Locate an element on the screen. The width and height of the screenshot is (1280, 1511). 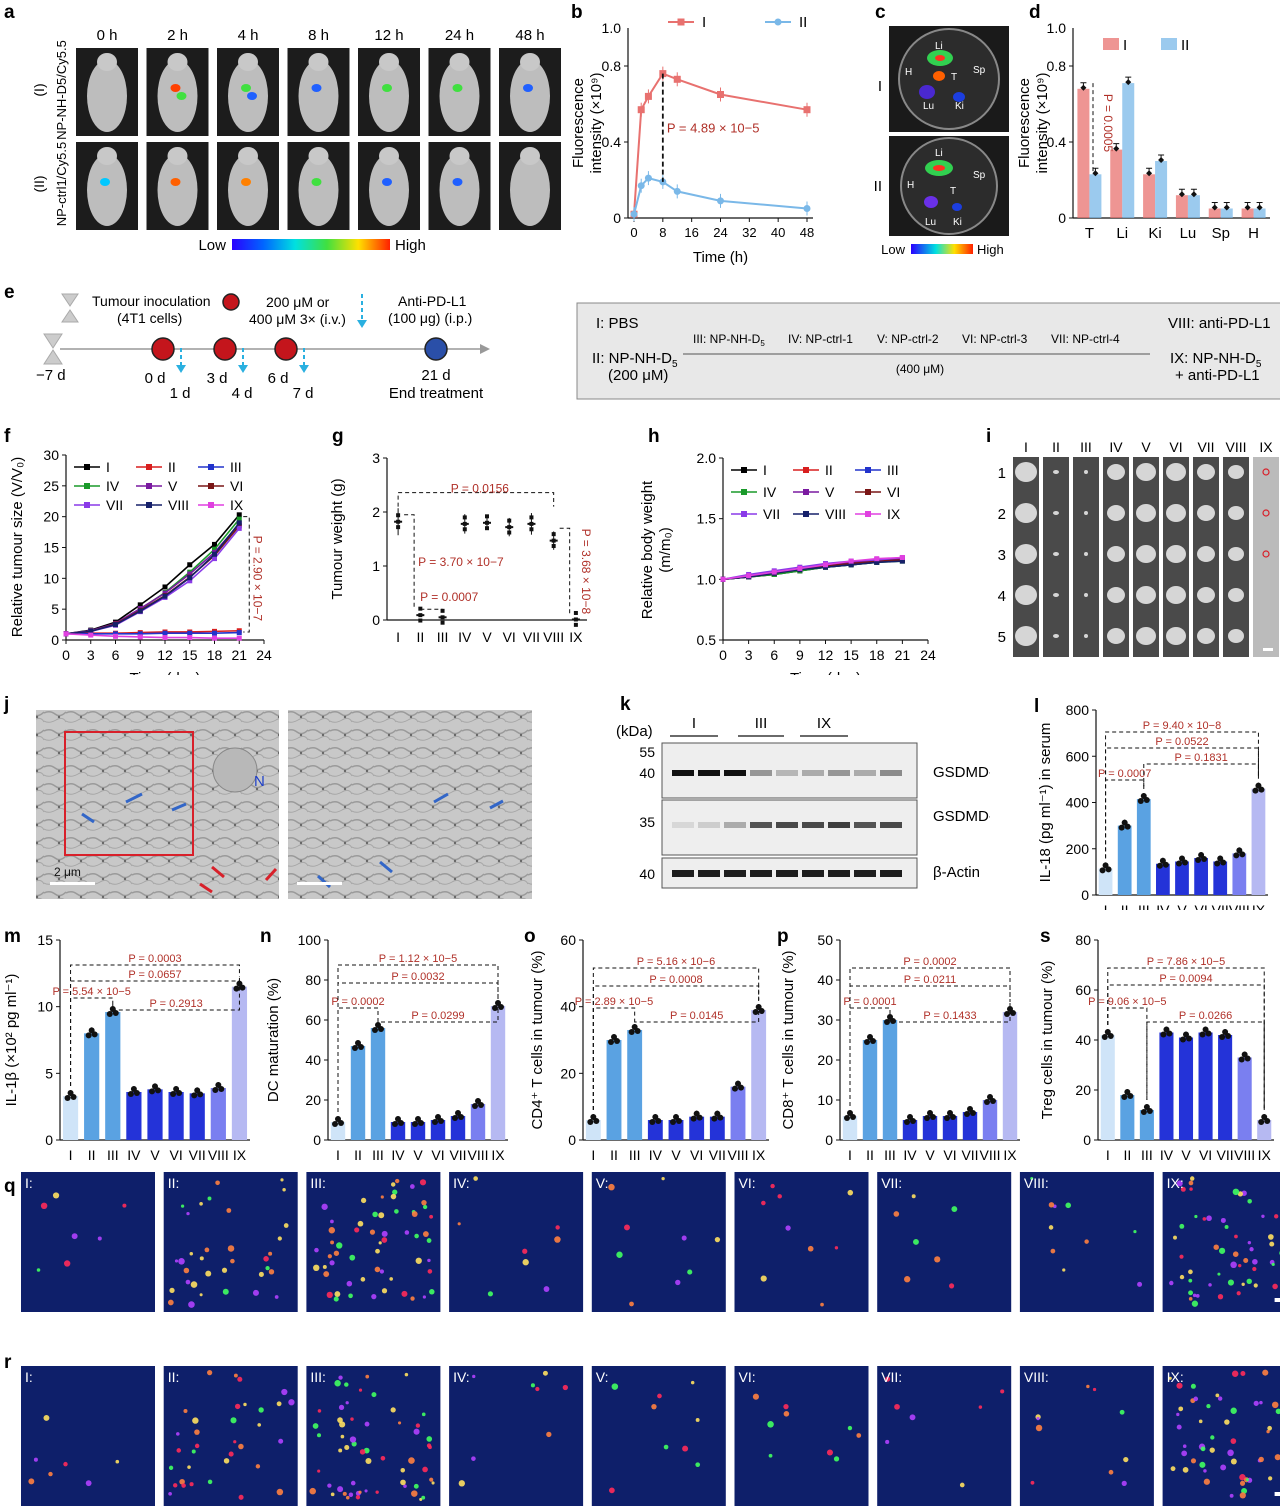
x-tick-label: V is located at coordinates (418, 1155).